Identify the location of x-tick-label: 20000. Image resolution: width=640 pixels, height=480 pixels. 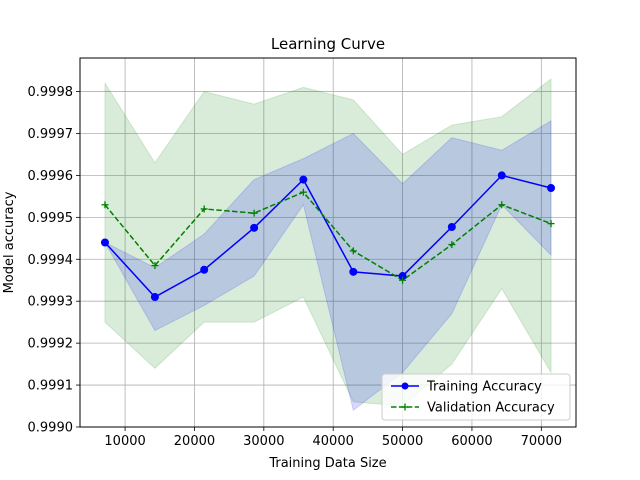
(194, 441).